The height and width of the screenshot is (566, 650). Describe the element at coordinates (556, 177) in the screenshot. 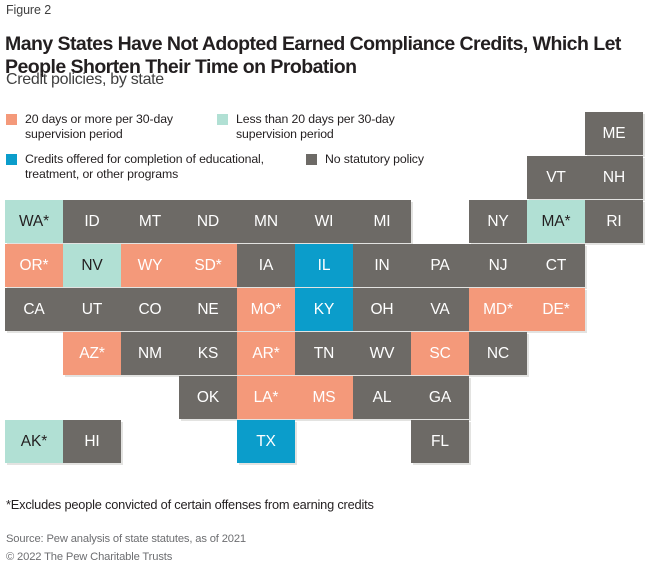

I see `state-tile-vt: VT` at that location.